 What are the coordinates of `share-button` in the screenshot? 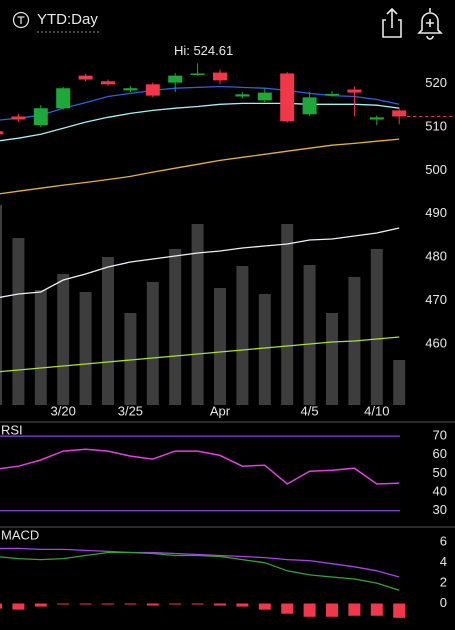 It's located at (392, 22).